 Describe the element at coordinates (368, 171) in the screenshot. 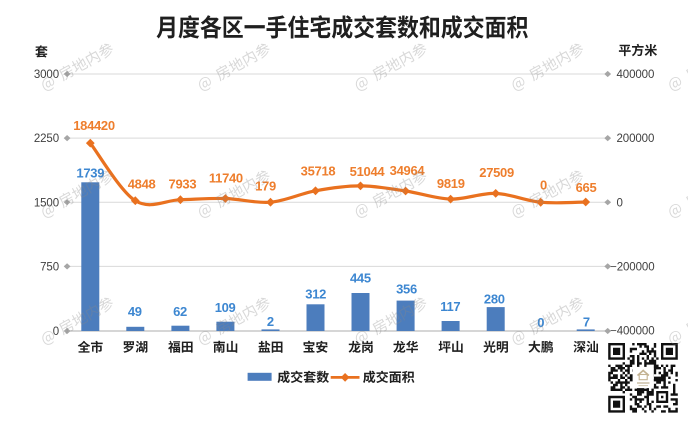

I see `svg-text: 51044` at that location.